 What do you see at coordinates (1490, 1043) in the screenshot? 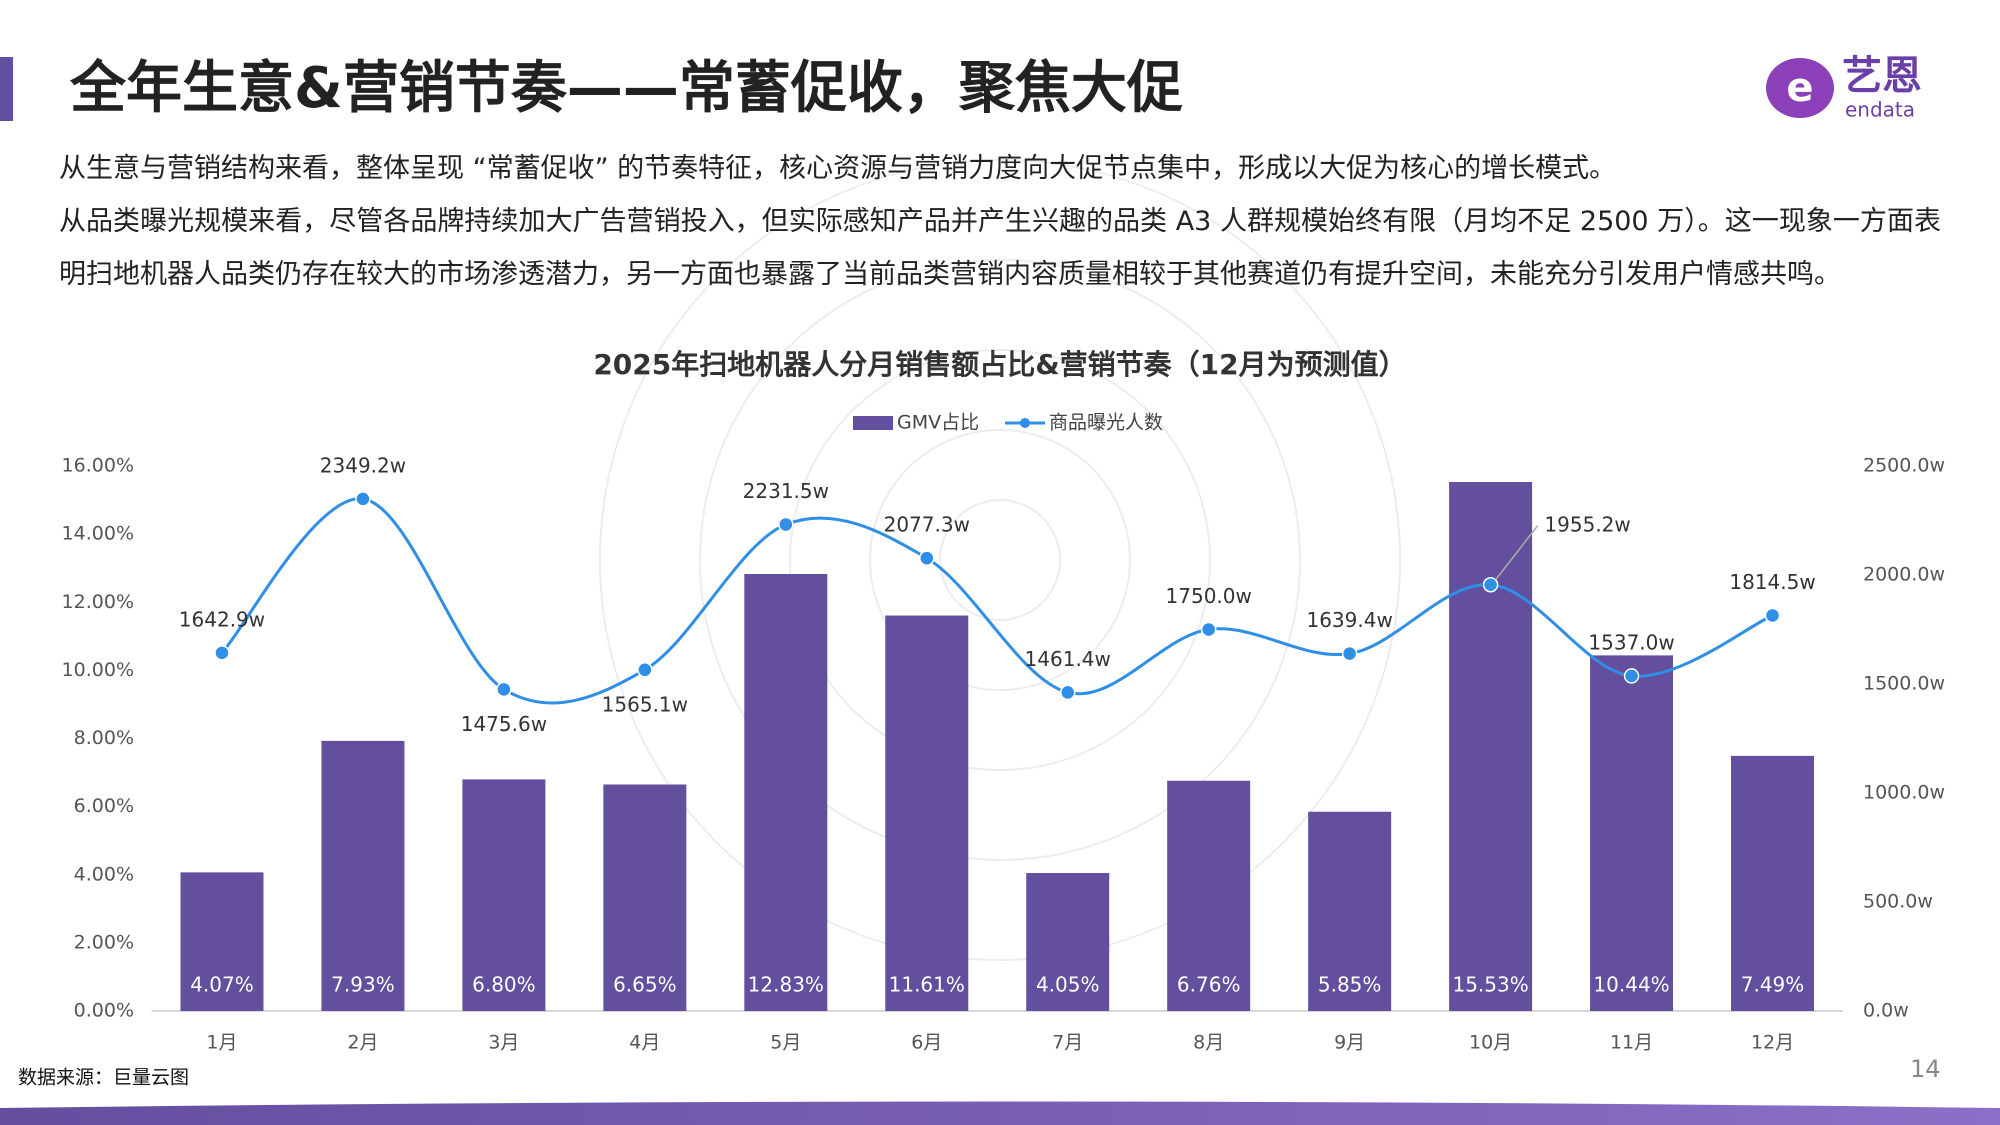
I see `x-tick-label: 10月` at bounding box center [1490, 1043].